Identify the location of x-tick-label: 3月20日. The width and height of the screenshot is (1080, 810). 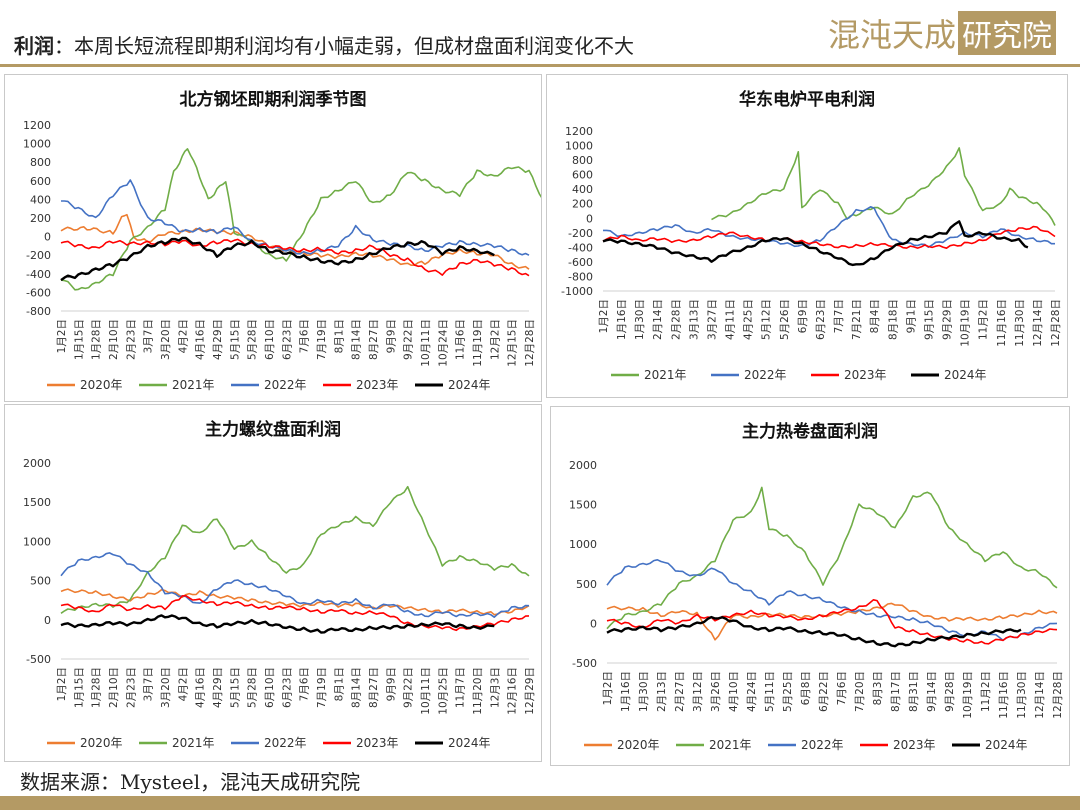
(166, 687).